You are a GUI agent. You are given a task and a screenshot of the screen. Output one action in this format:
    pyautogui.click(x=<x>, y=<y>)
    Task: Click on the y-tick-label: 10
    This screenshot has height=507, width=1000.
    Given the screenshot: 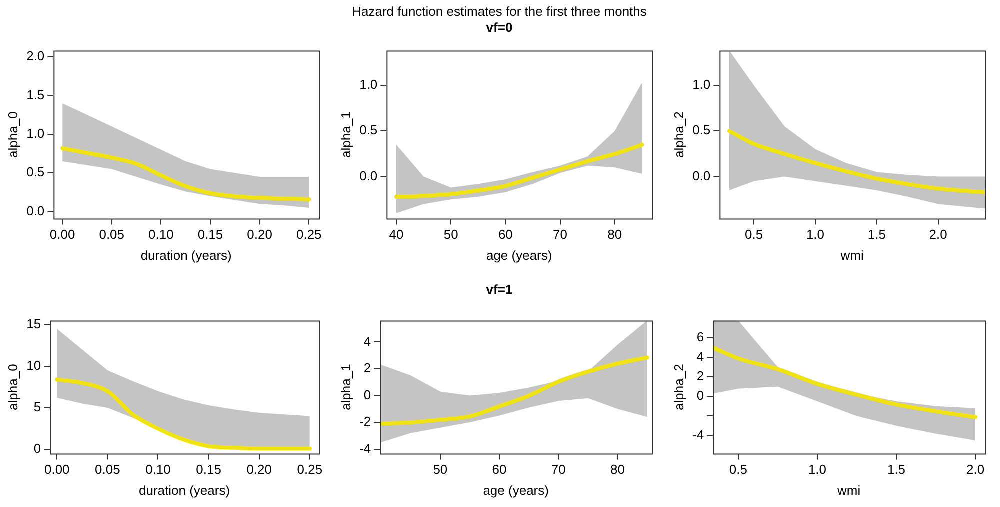 What is the action you would take?
    pyautogui.click(x=34, y=365)
    